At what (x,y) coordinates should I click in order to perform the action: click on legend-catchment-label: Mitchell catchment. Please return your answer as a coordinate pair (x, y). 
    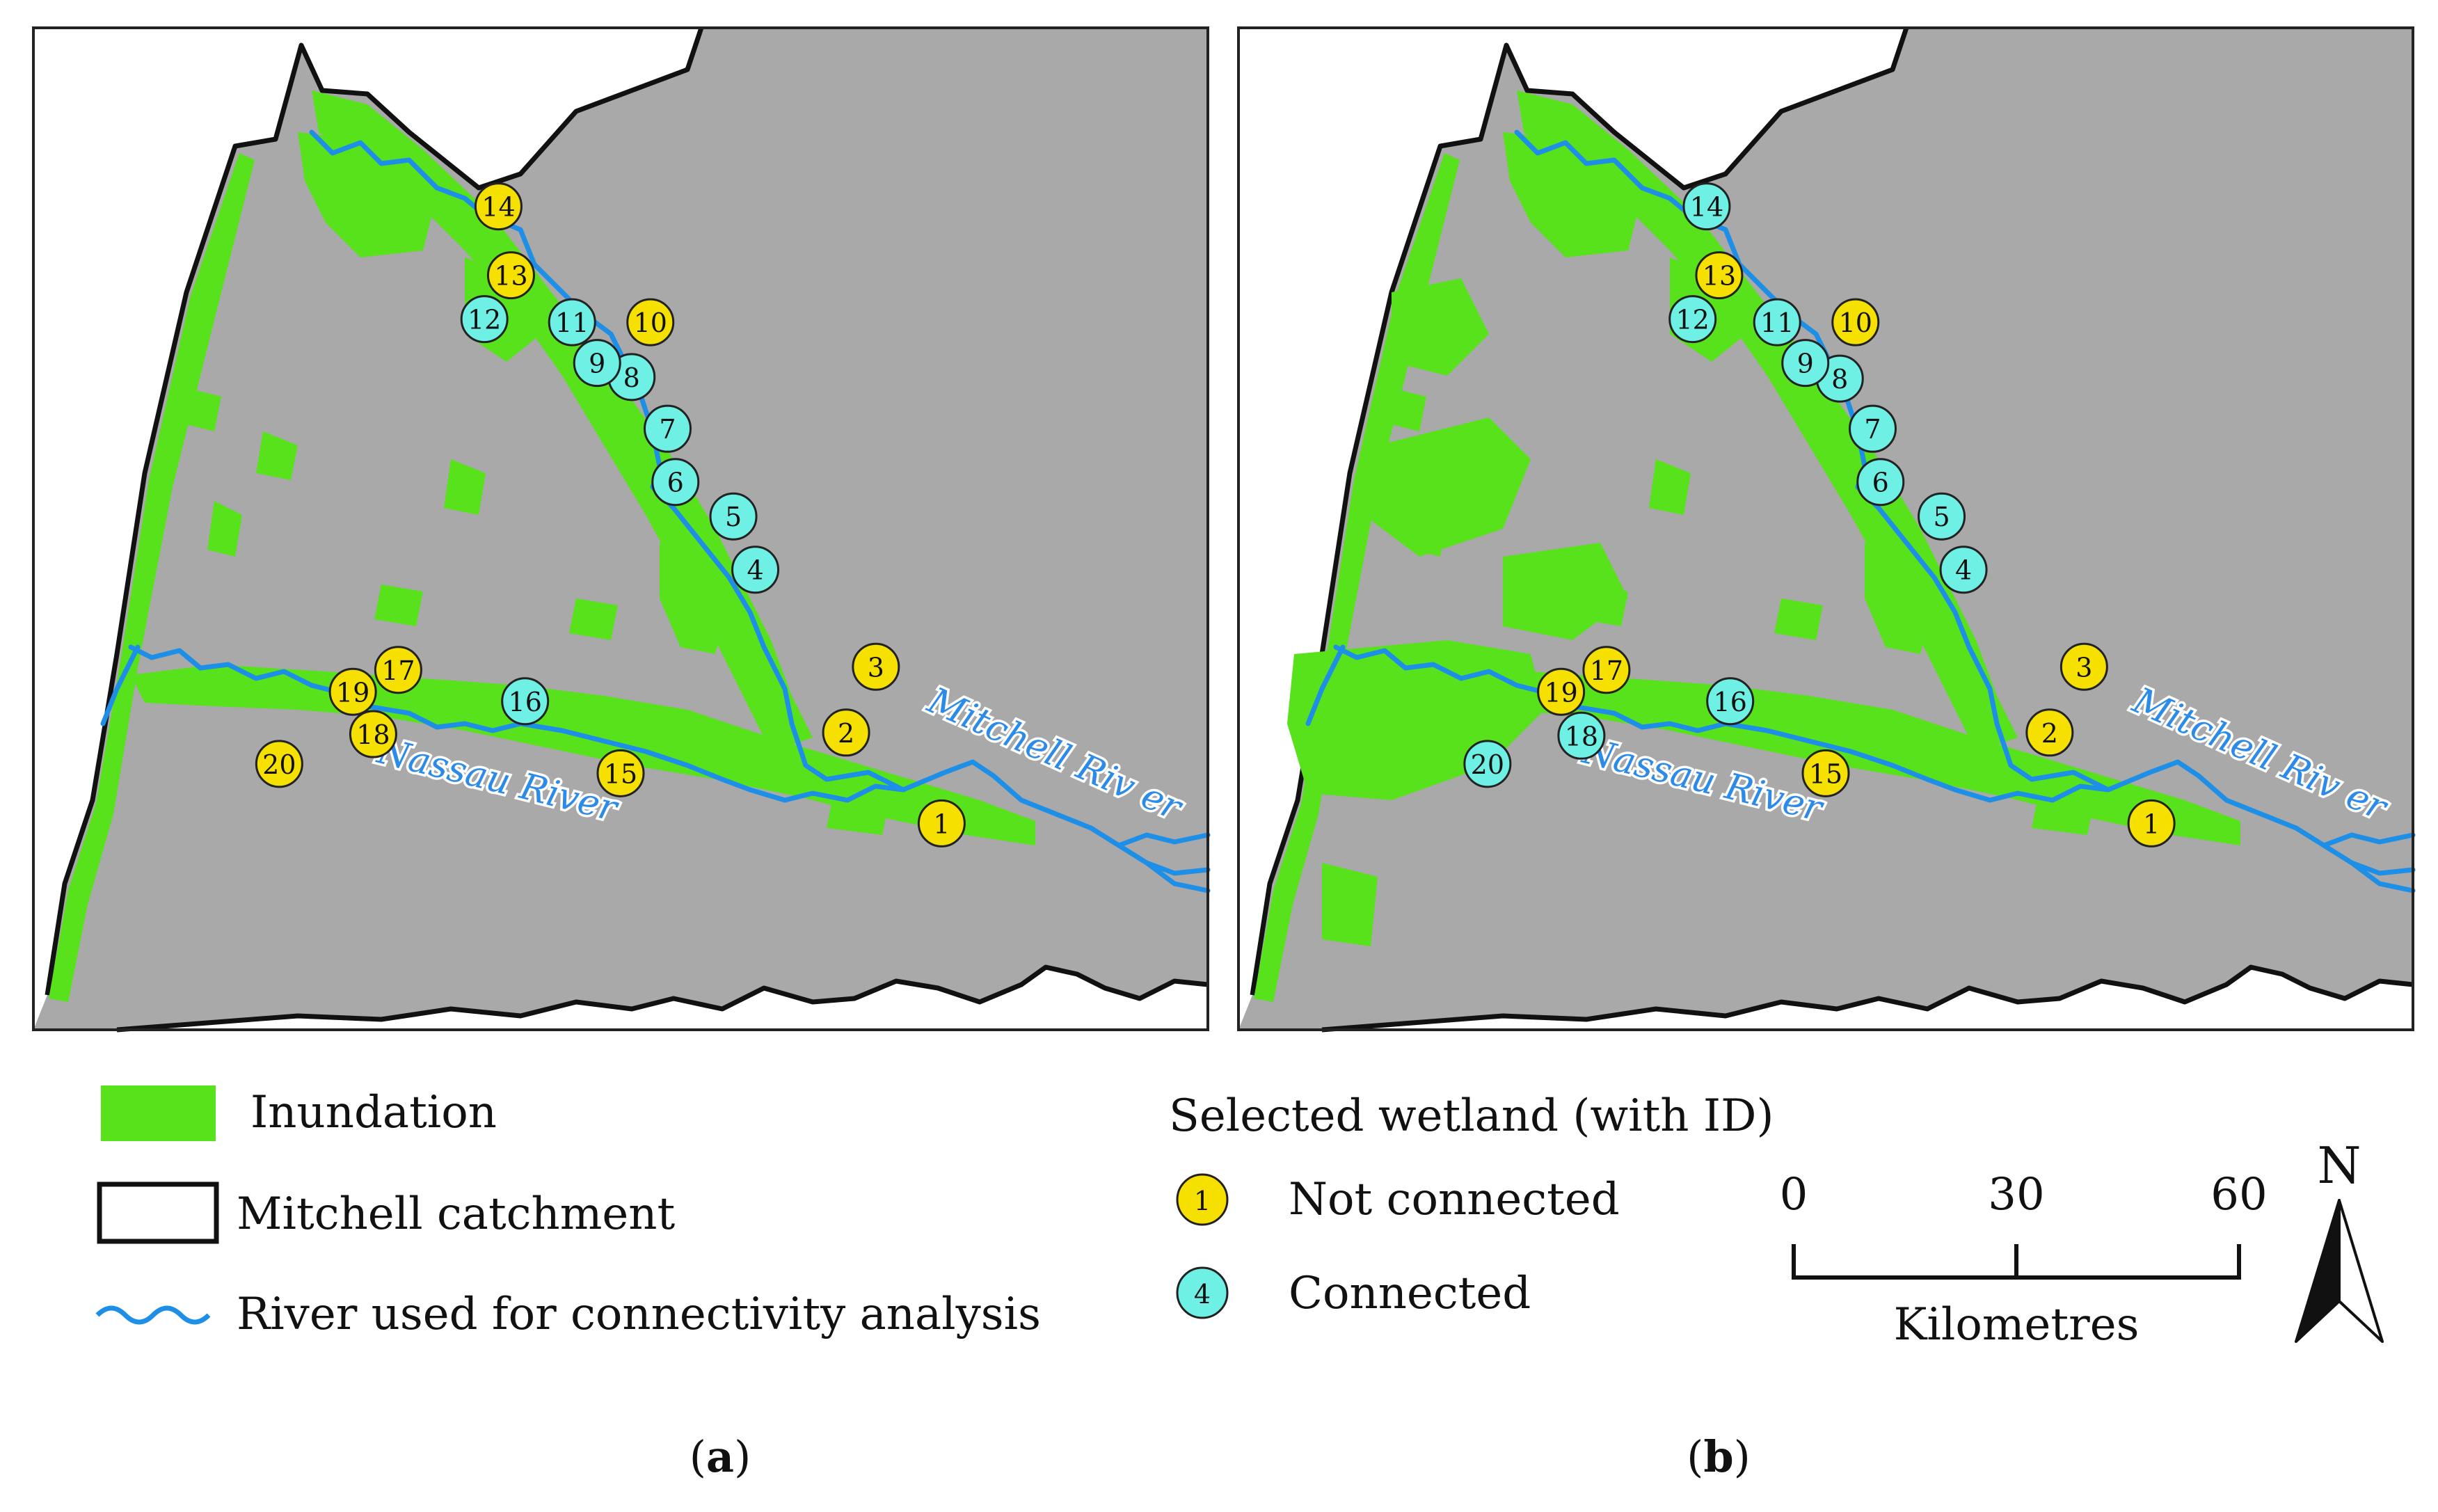
    Looking at the image, I should click on (456, 1214).